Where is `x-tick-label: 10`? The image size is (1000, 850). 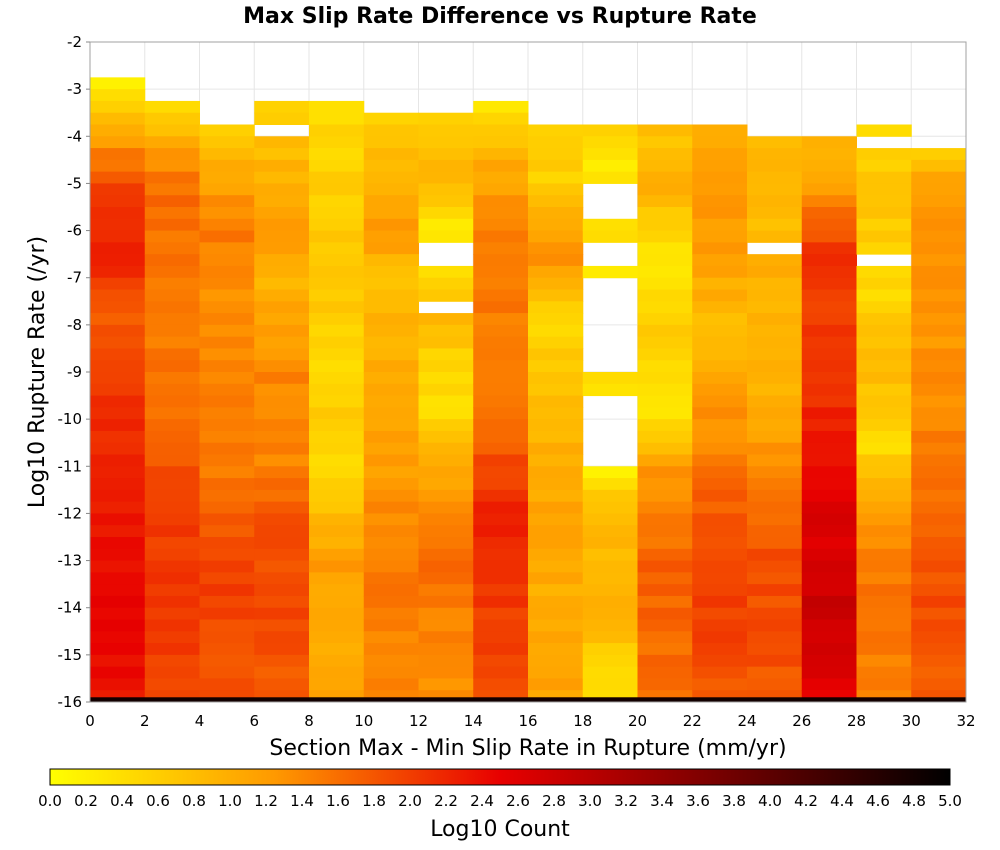 x-tick-label: 10 is located at coordinates (363, 721).